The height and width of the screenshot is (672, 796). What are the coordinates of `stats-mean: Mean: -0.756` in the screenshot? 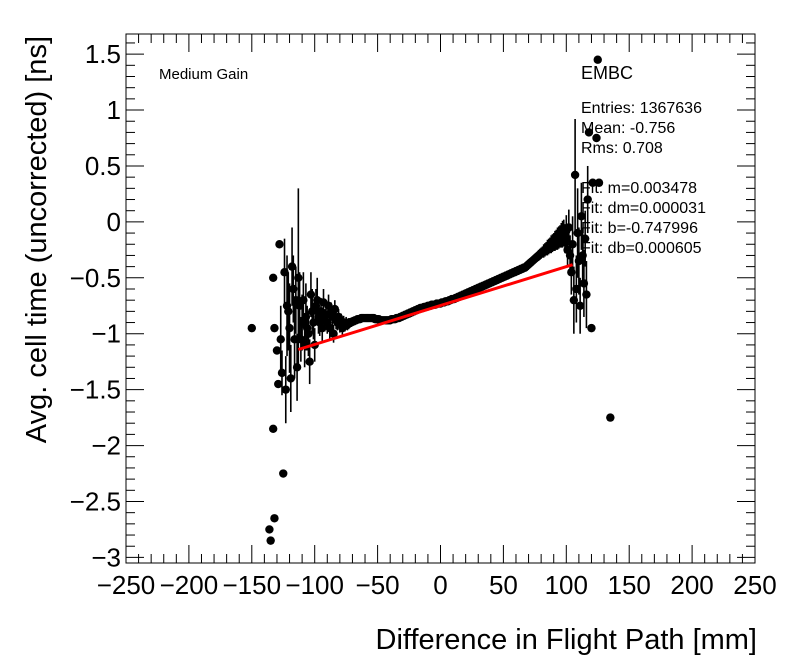 It's located at (628, 128).